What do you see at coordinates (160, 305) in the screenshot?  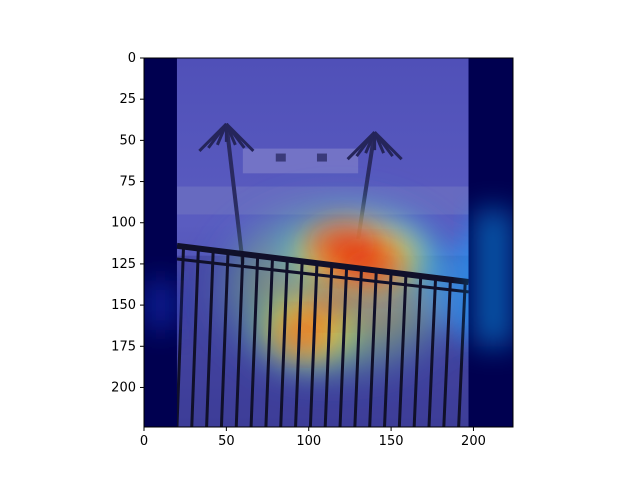 I see `heat-left-edge` at bounding box center [160, 305].